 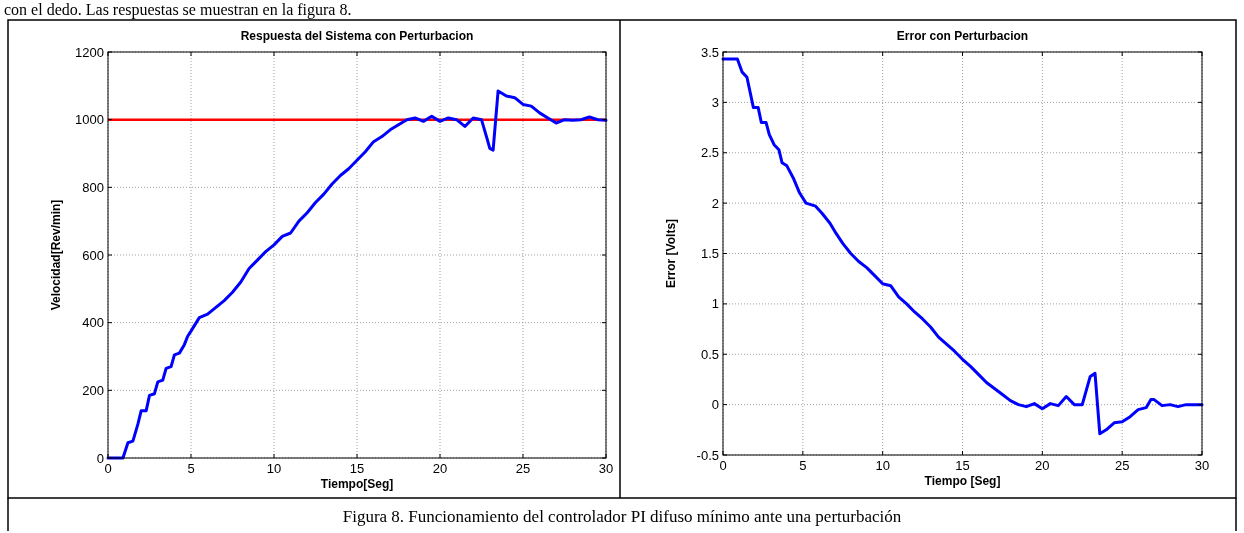 What do you see at coordinates (707, 455) in the screenshot?
I see `y-tick-label: -0.5` at bounding box center [707, 455].